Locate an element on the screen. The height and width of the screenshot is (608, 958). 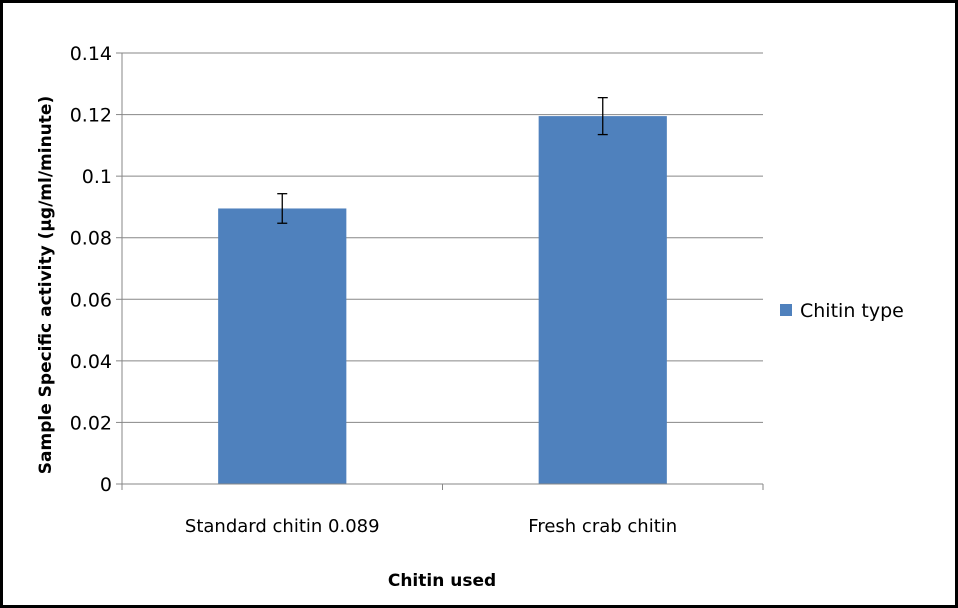
legend-label: Chitin type is located at coordinates (852, 311).